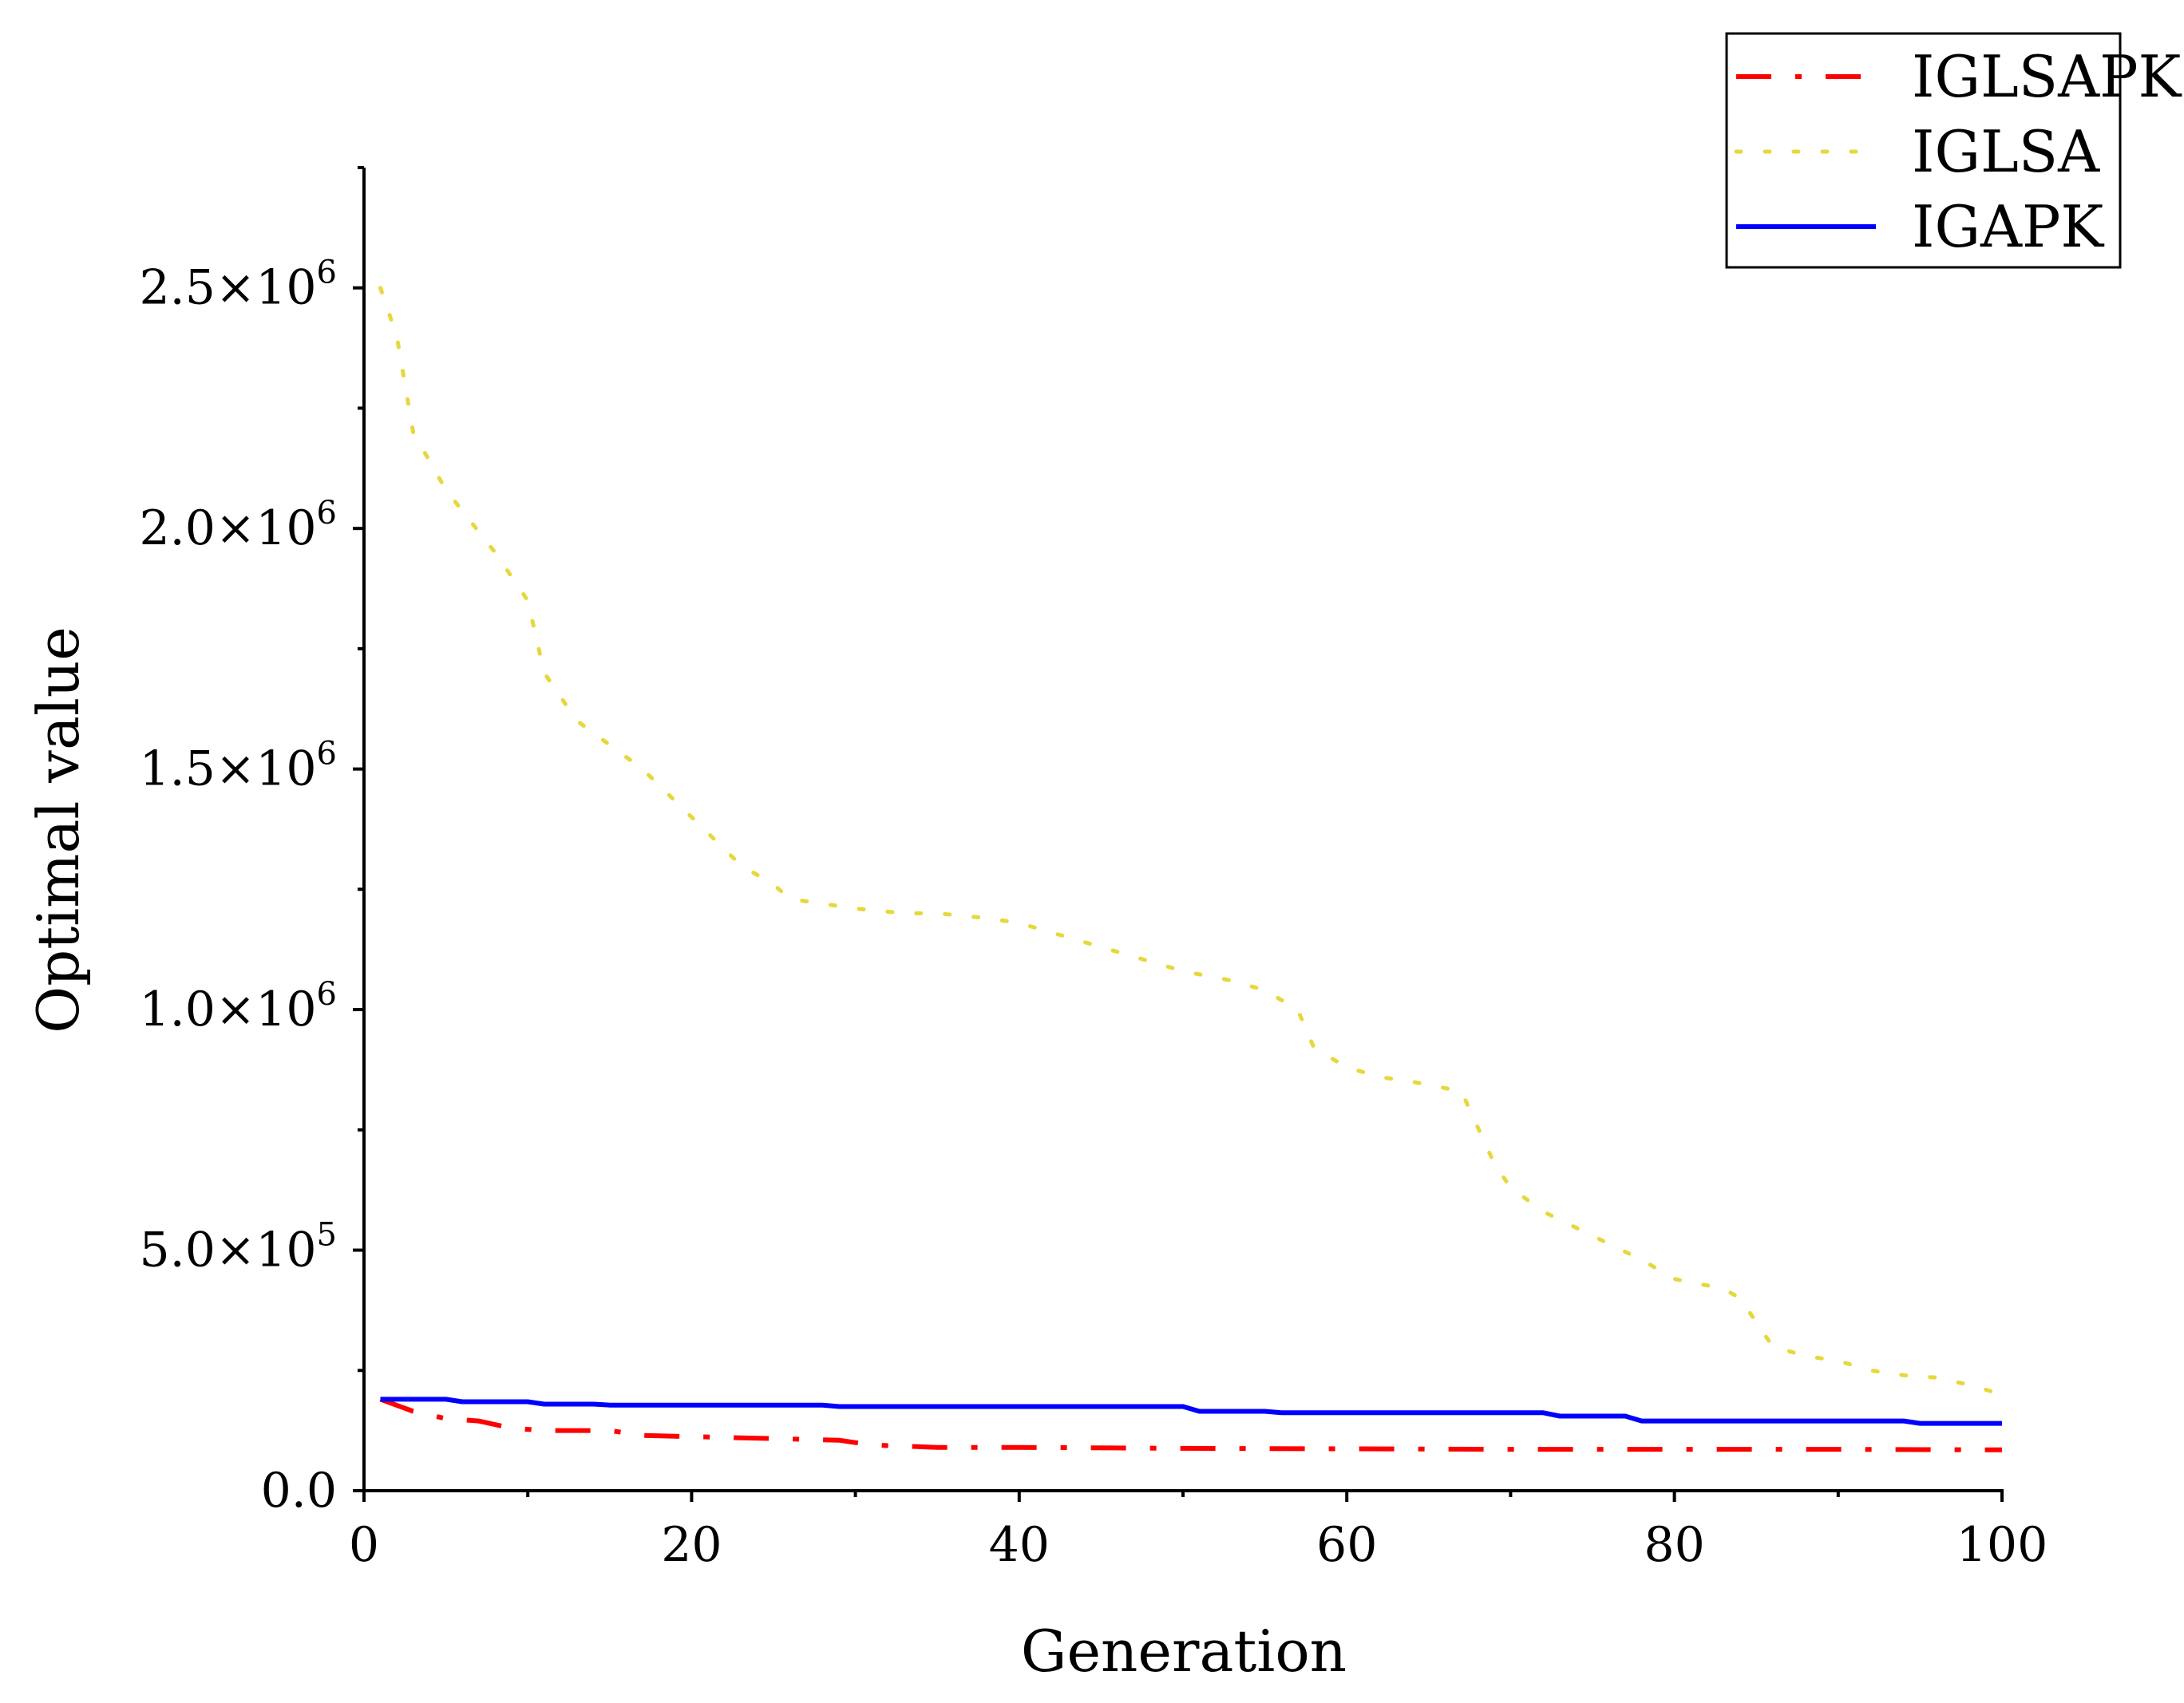 Image resolution: width=2184 pixels, height=1703 pixels. What do you see at coordinates (2008, 226) in the screenshot?
I see `legend-label-igapk: IGAPK` at bounding box center [2008, 226].